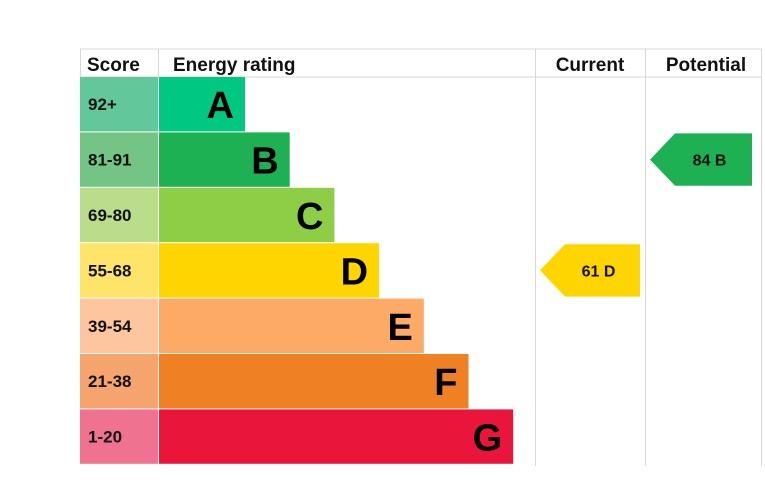 The height and width of the screenshot is (500, 765). I want to click on band-bar-a, so click(202, 104).